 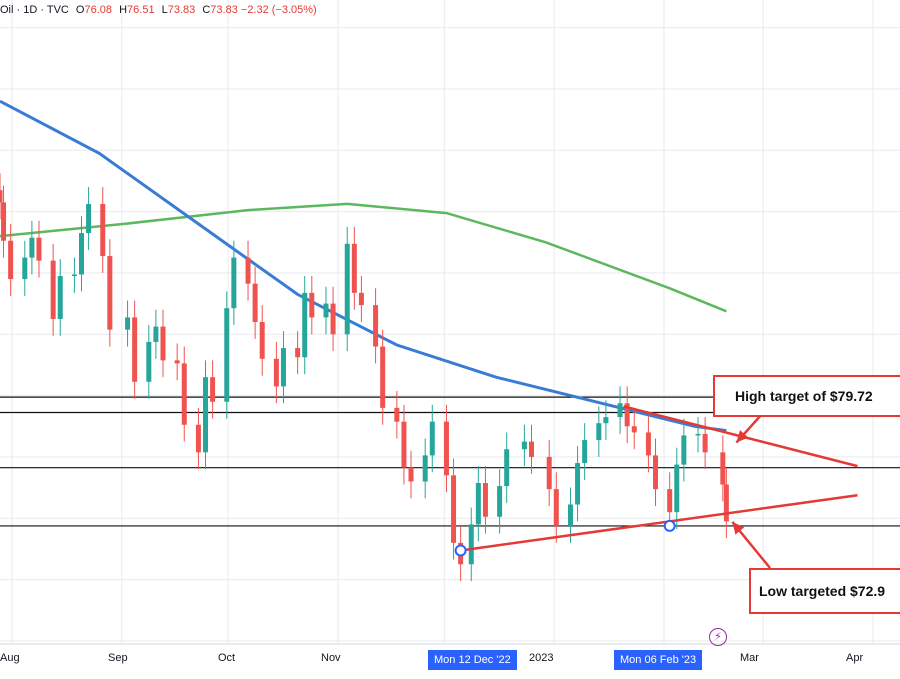 I want to click on change-value: −2.32 (−3.05%), so click(x=278, y=10).